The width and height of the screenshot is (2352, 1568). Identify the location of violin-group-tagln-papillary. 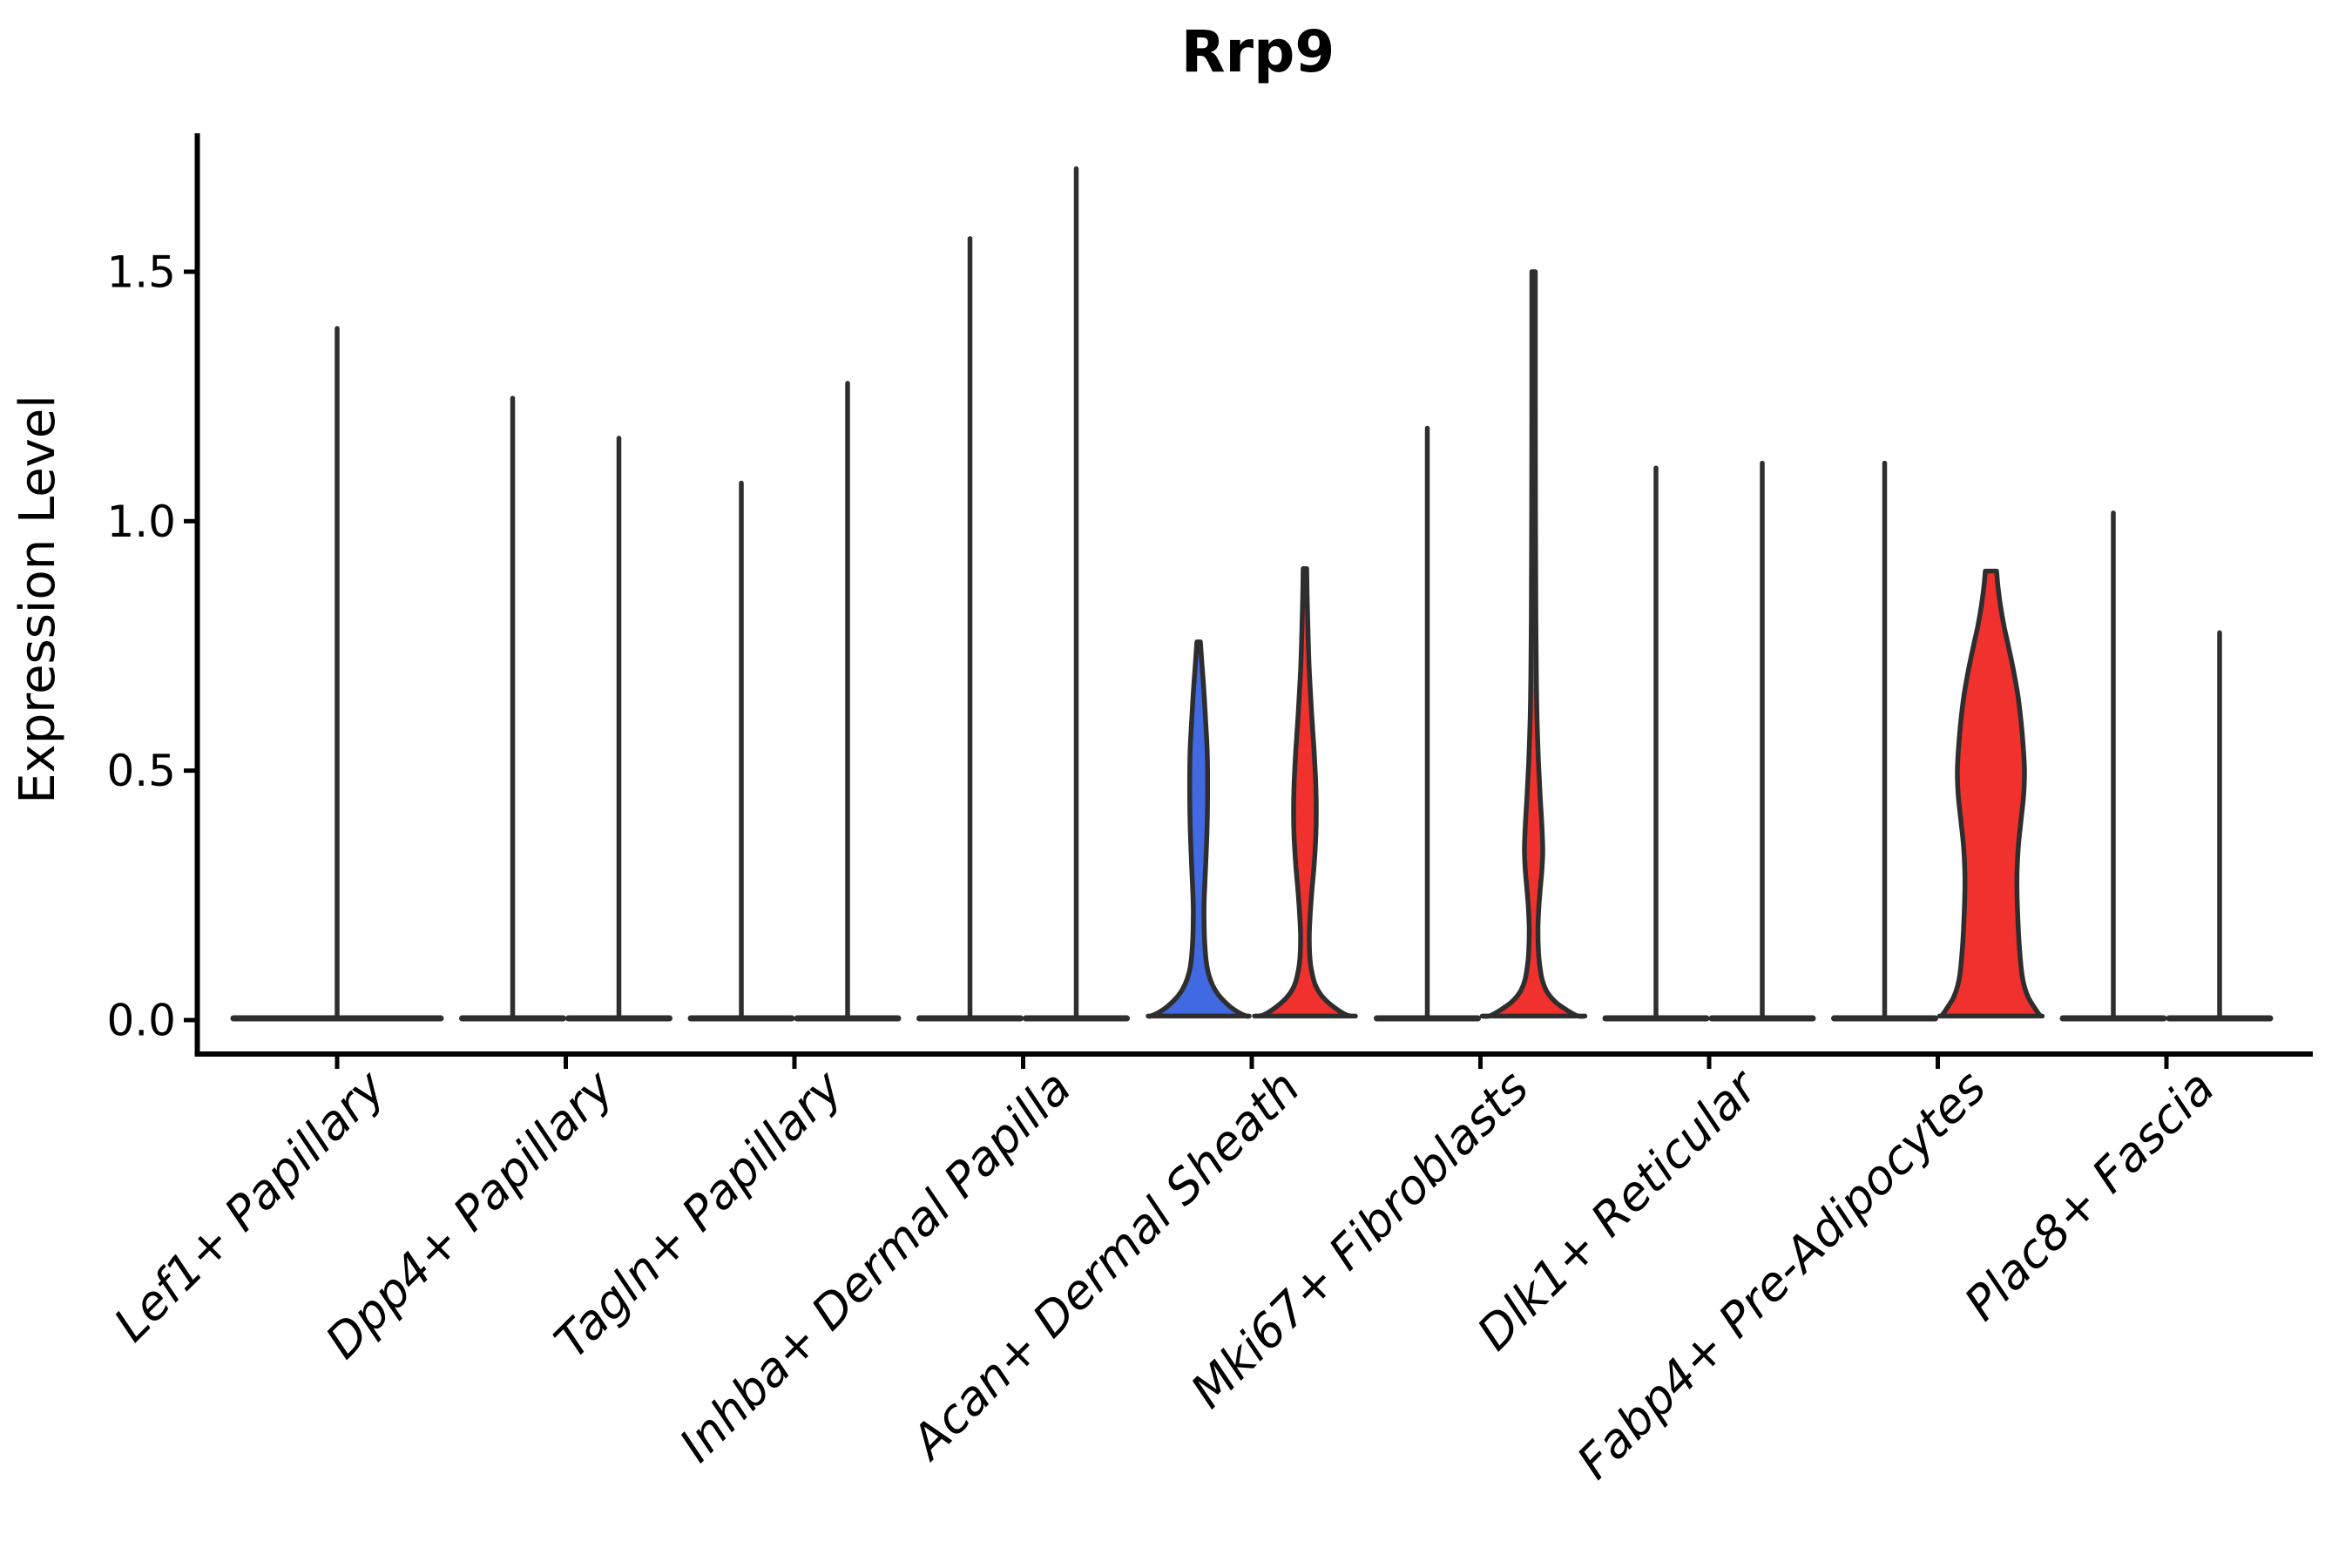
(795, 702).